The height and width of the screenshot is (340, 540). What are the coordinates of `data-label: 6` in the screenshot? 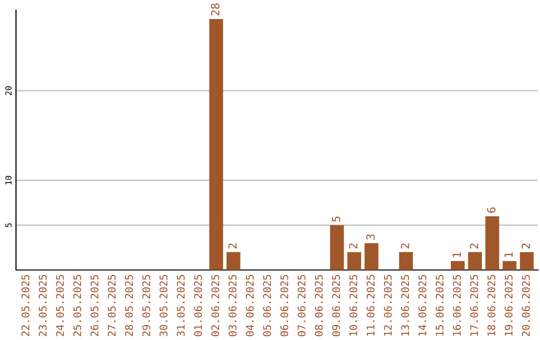 It's located at (491, 210).